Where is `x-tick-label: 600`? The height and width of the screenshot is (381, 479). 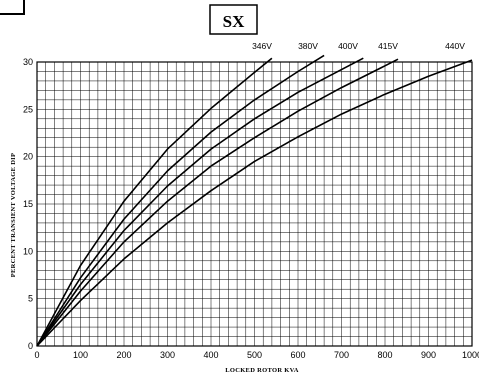
x-tick-label: 600 is located at coordinates (297, 355).